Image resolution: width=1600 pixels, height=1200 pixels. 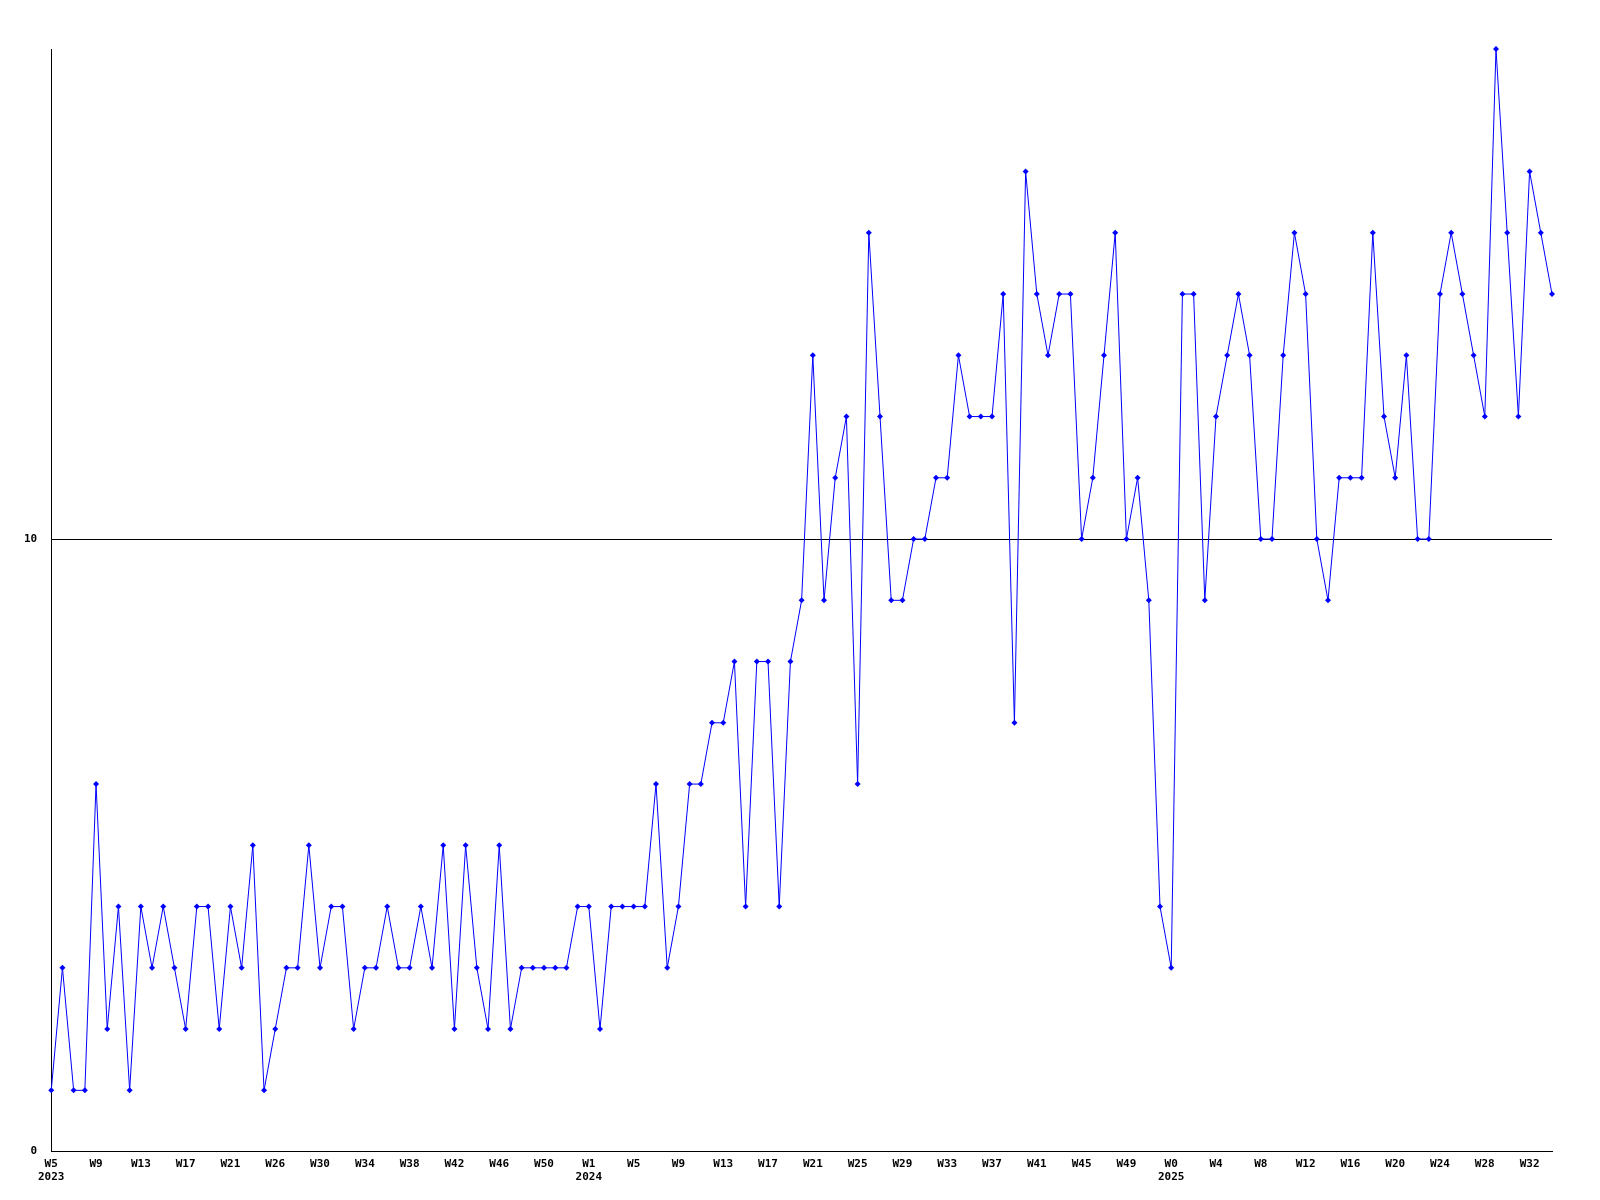 I want to click on x-tick-label: W45, so click(x=1081, y=1164).